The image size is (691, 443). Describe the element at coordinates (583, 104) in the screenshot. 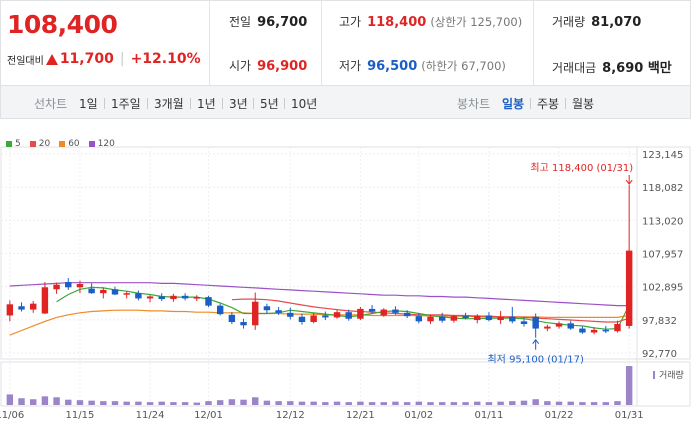

I see `candle-monthly: 월봉` at that location.